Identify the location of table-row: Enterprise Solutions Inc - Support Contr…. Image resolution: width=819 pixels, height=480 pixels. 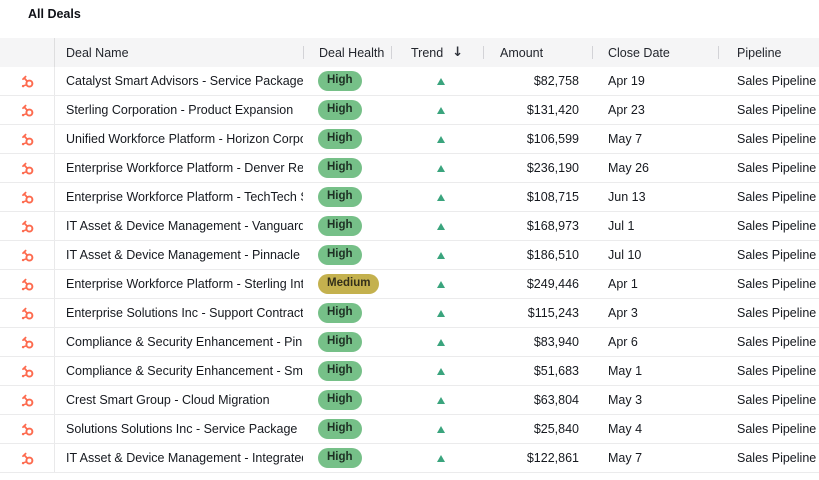
(409, 313).